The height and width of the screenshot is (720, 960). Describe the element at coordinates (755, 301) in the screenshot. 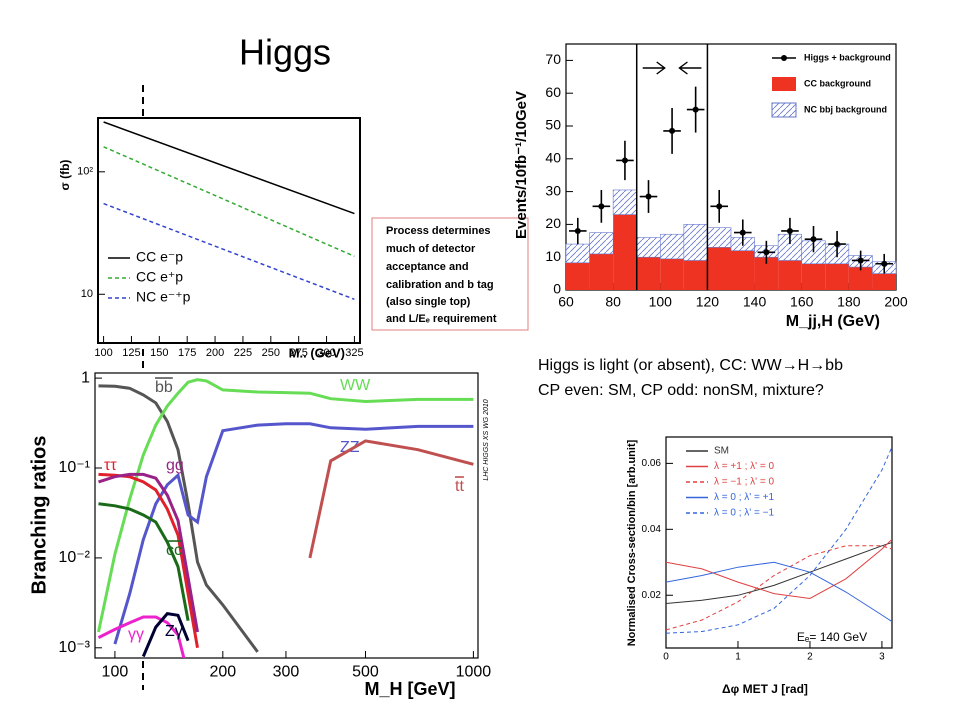

I see `x-tick-label: 140` at that location.